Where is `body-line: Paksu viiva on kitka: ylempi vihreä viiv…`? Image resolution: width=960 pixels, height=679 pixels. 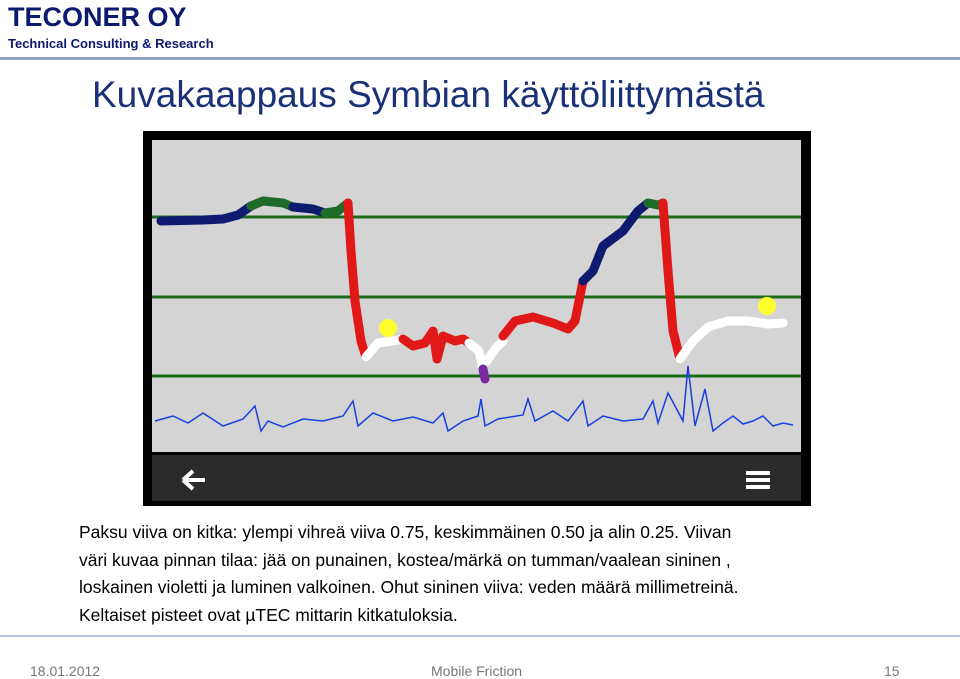 body-line: Paksu viiva on kitka: ylempi vihreä viiv… is located at coordinates (405, 532).